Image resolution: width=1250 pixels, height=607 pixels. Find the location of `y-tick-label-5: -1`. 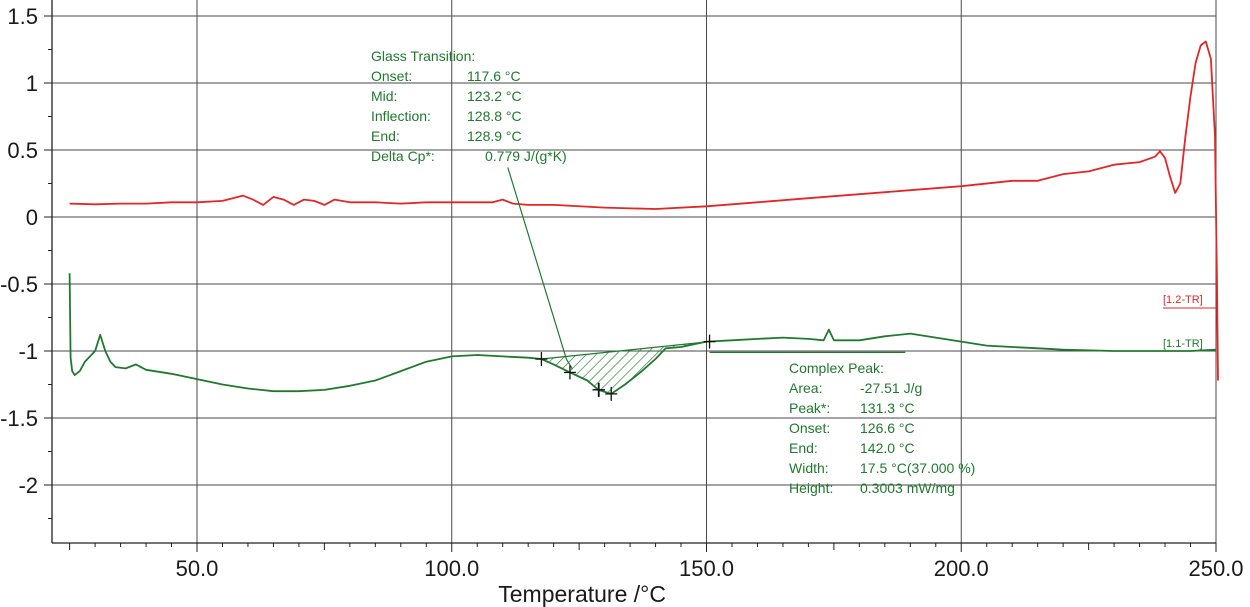

y-tick-label-5: -1 is located at coordinates (28, 351).